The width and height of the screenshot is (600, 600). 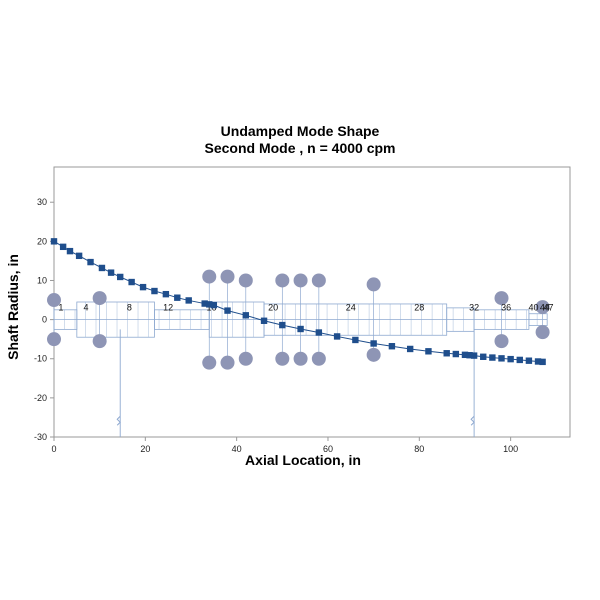 I want to click on station-label: 36, so click(x=506, y=308).